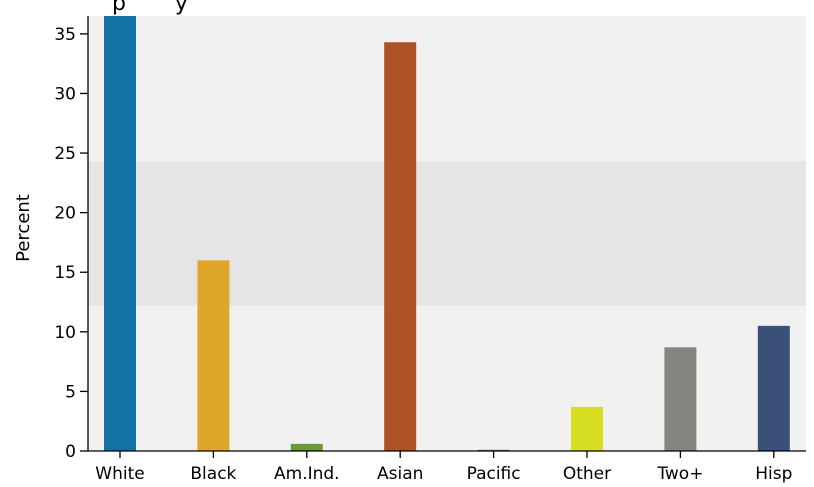 This screenshot has width=814, height=487. I want to click on x-tick-label: Asian, so click(400, 474).